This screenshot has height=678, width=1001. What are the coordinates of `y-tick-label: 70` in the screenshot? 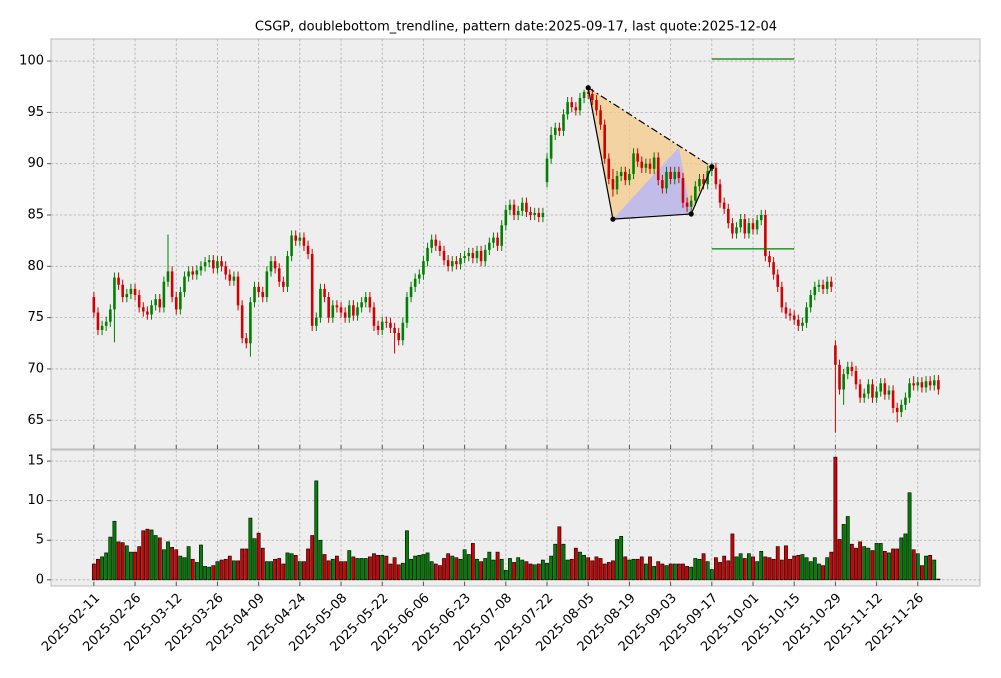 It's located at (35, 368).